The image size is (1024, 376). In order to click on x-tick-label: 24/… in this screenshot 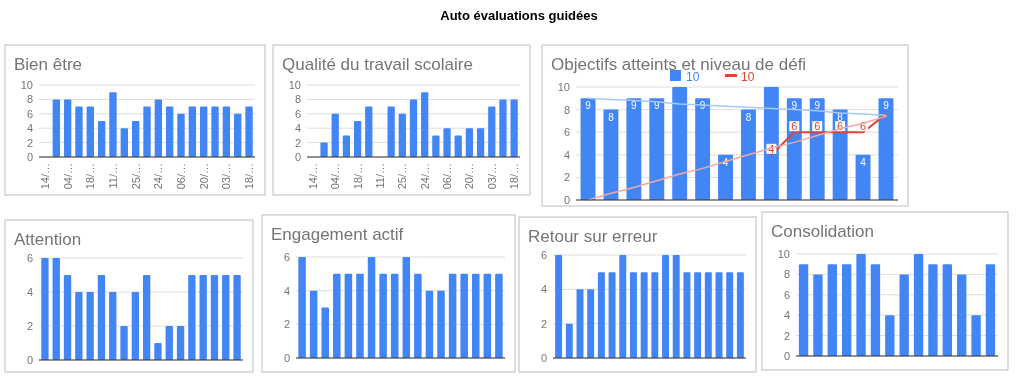, I will do `click(424, 176)`.